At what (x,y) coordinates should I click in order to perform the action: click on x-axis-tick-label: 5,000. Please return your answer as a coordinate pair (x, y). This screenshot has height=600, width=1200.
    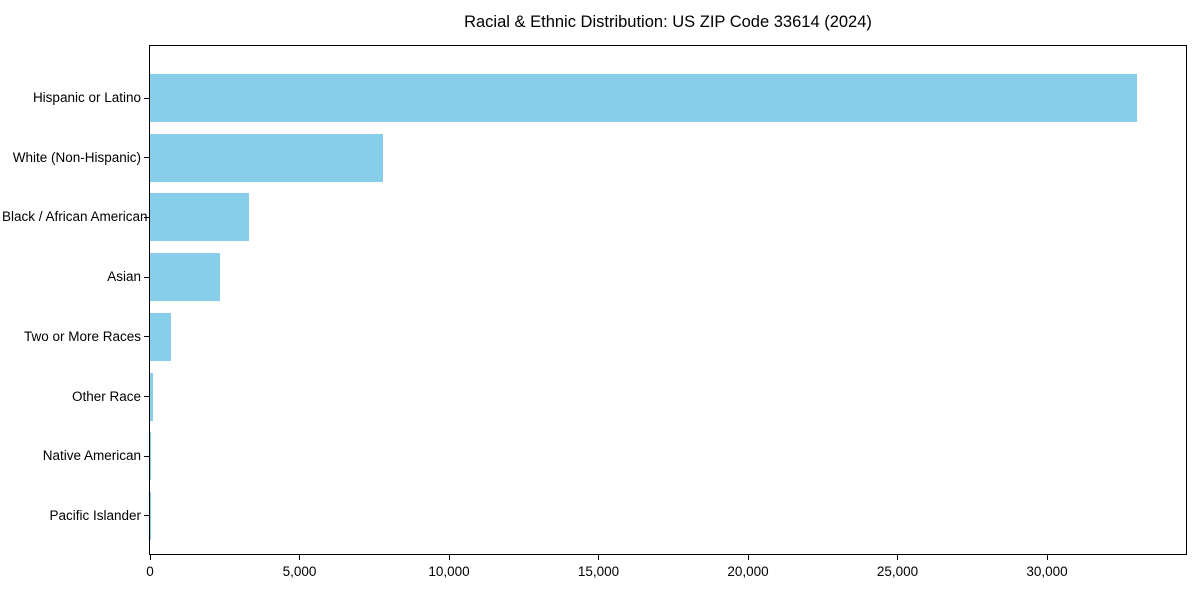
    Looking at the image, I should click on (299, 571).